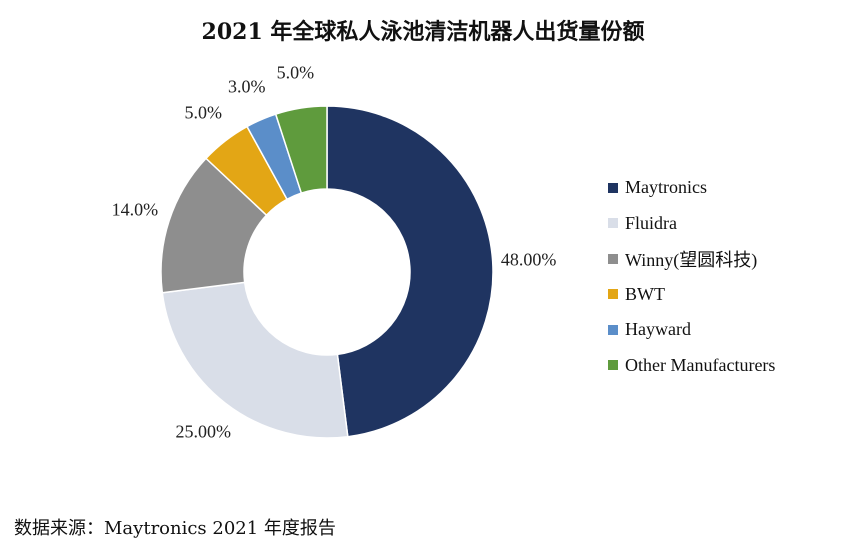 The image size is (846, 548). Describe the element at coordinates (666, 187) in the screenshot. I see `legend-label: Maytronics` at that location.